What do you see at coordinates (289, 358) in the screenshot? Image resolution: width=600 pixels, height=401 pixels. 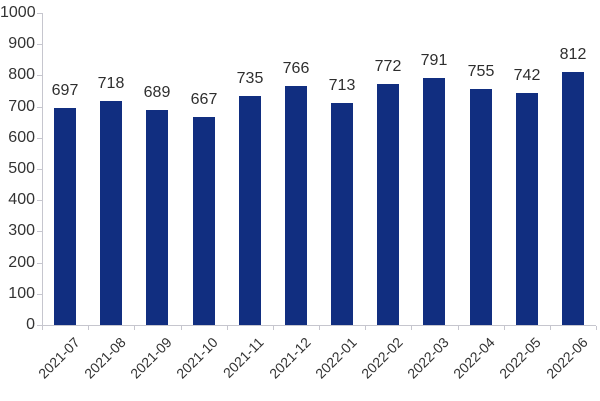 I see `x-tick-label: 2021-12` at bounding box center [289, 358].